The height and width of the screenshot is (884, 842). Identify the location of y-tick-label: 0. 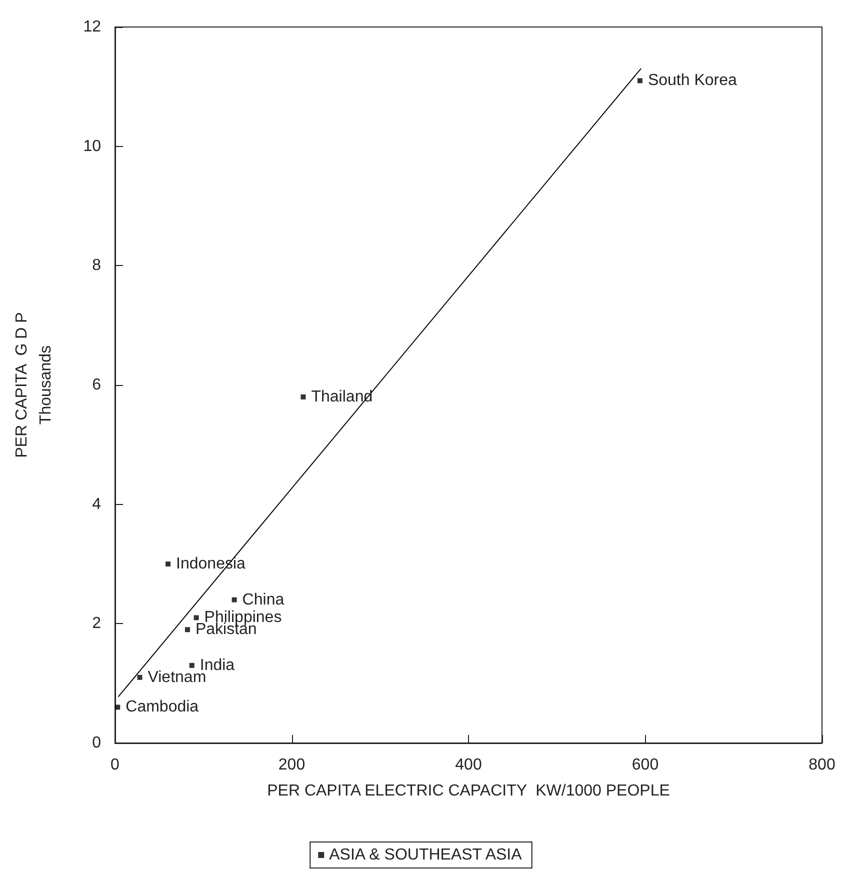
(97, 743).